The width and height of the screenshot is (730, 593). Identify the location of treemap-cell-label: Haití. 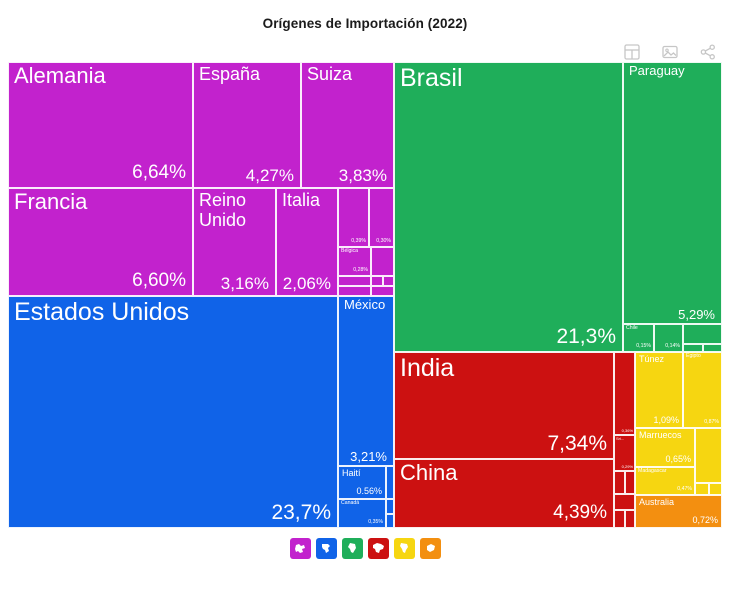
(351, 473).